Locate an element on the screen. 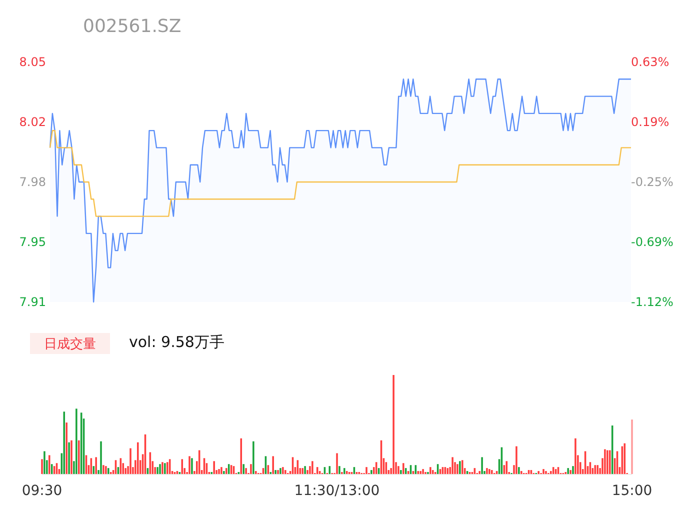  x-tick-label: 11:30/13:00 is located at coordinates (337, 491).